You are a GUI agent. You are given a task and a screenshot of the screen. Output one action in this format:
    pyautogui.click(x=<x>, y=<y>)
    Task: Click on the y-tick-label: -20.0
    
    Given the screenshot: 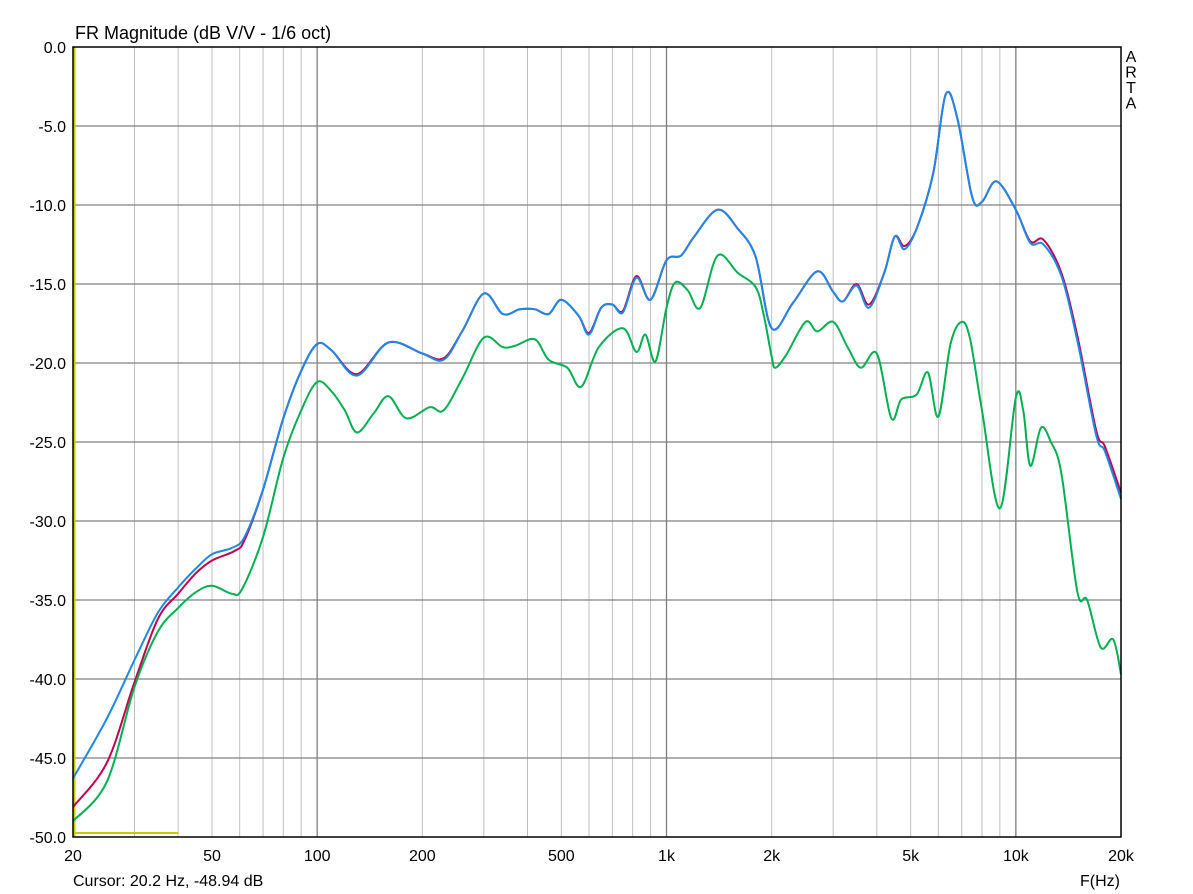 What is the action you would take?
    pyautogui.click(x=48, y=364)
    